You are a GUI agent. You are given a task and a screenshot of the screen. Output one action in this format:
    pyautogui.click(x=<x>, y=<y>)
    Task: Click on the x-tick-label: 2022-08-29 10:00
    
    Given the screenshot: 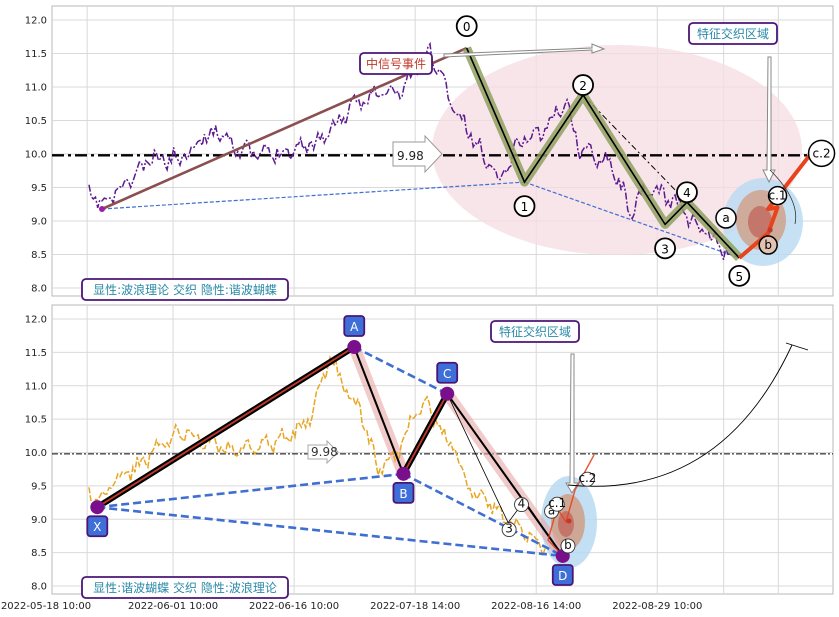 What is the action you would take?
    pyautogui.click(x=657, y=606)
    